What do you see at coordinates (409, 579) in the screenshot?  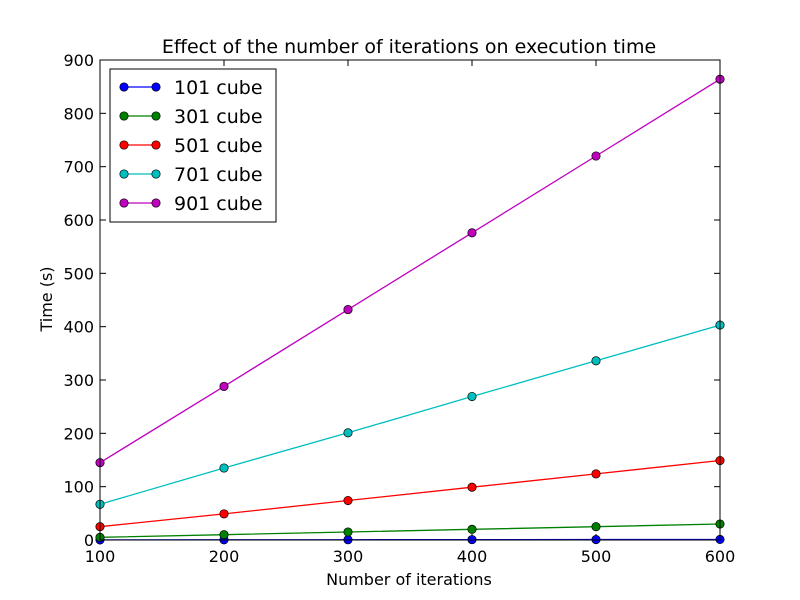 I see `x-axis-title: Number of iterations` at bounding box center [409, 579].